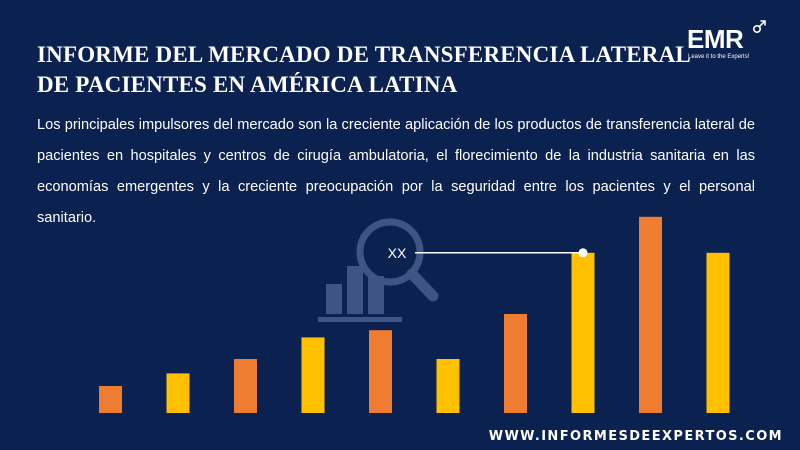 This screenshot has height=450, width=800. I want to click on annotation-dot, so click(583, 253).